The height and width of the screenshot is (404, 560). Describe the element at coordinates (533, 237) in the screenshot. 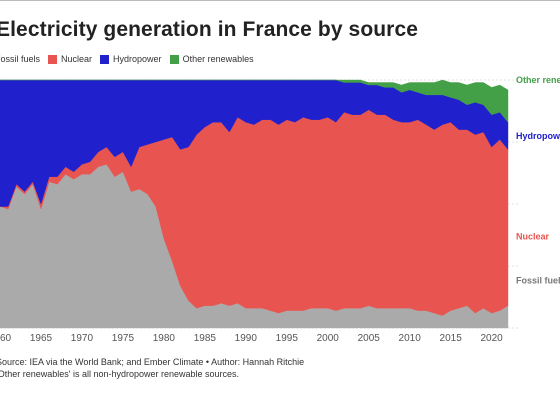

I see `end-label-nuclear: Nuclear` at that location.